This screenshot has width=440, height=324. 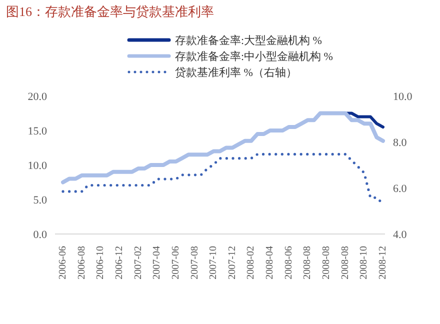 I want to click on y-tick-label: 5.0, so click(x=40, y=200).